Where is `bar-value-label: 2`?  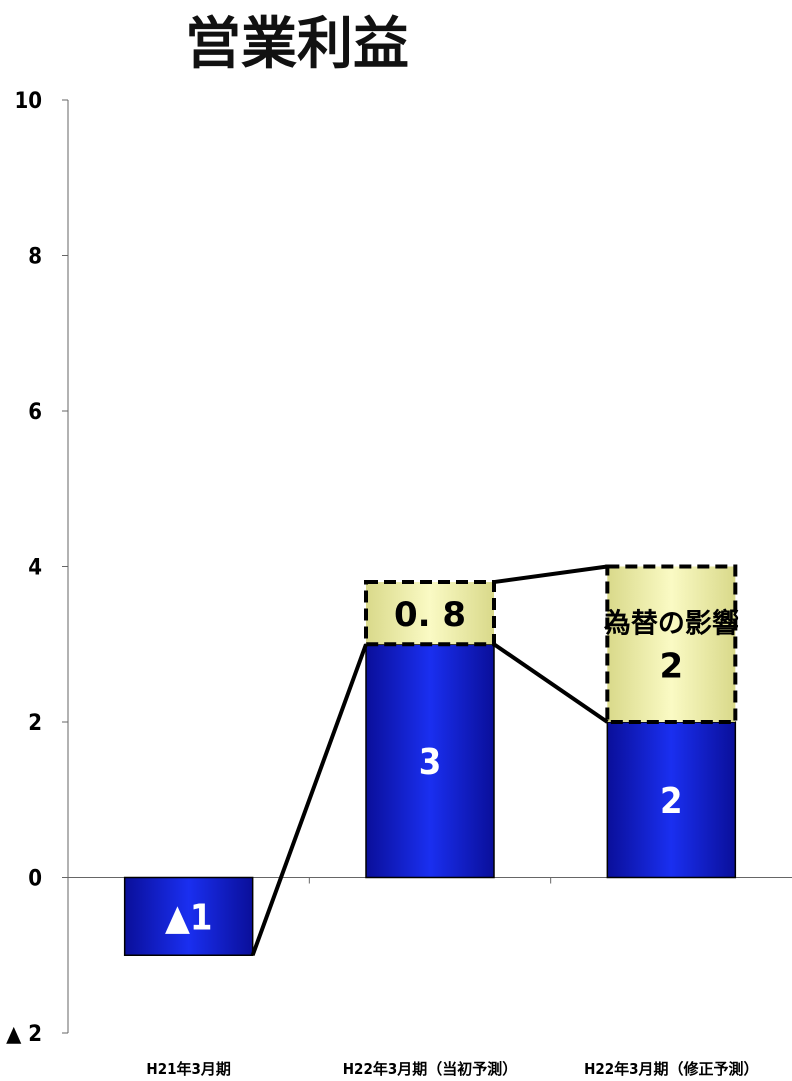
bar-value-label: 2 is located at coordinates (671, 801).